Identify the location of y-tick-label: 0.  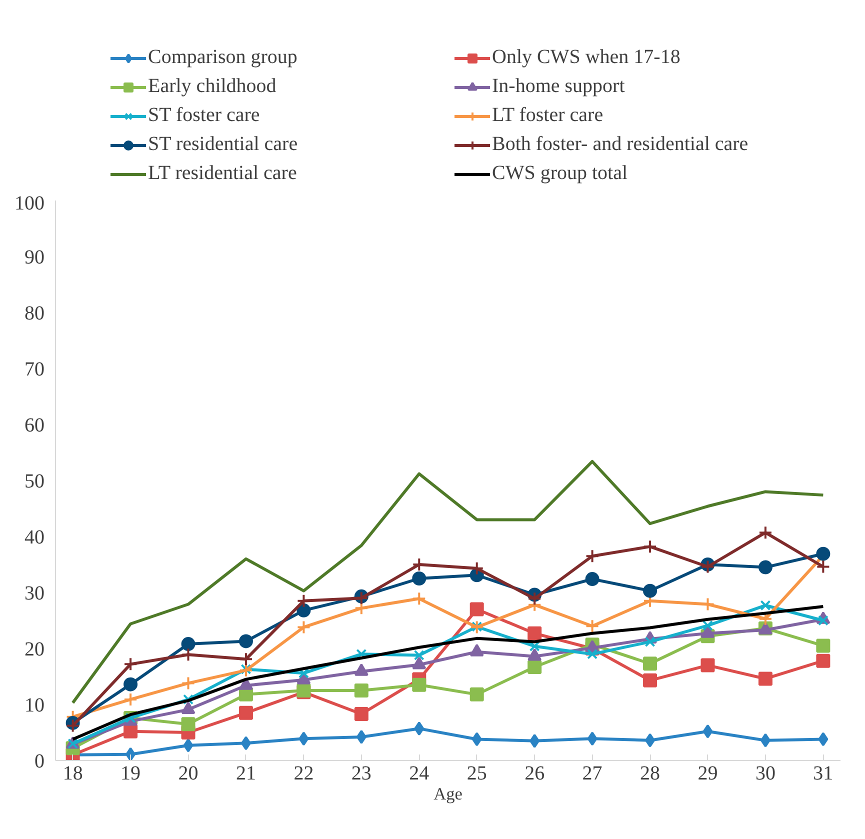
(39, 761).